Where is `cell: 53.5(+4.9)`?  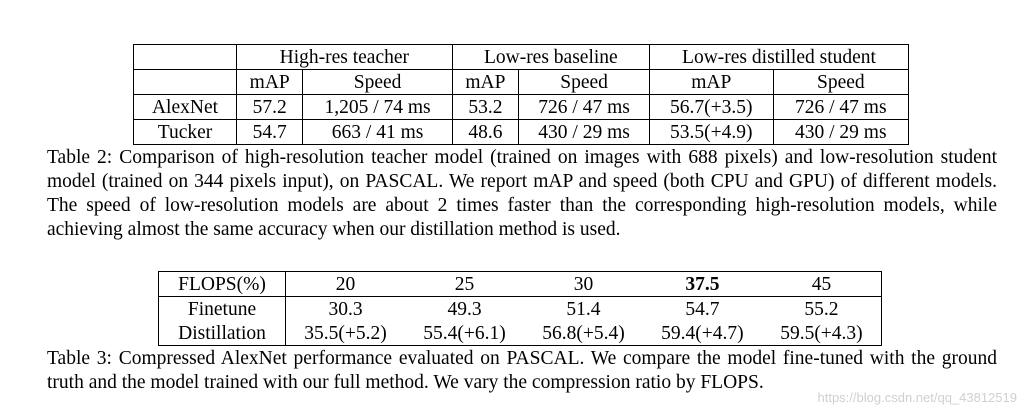 cell: 53.5(+4.9) is located at coordinates (711, 132).